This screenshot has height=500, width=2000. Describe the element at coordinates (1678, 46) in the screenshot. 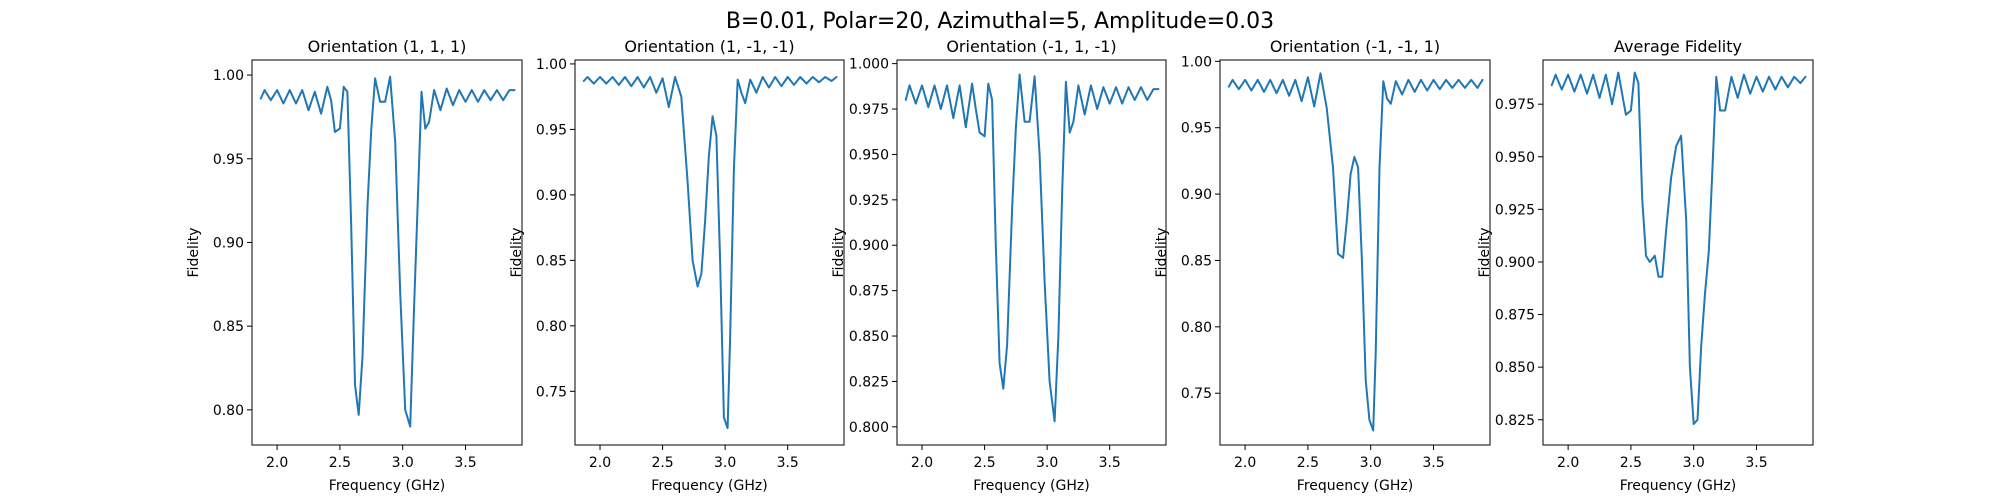

I see `panel-title: Average Fidelity` at that location.